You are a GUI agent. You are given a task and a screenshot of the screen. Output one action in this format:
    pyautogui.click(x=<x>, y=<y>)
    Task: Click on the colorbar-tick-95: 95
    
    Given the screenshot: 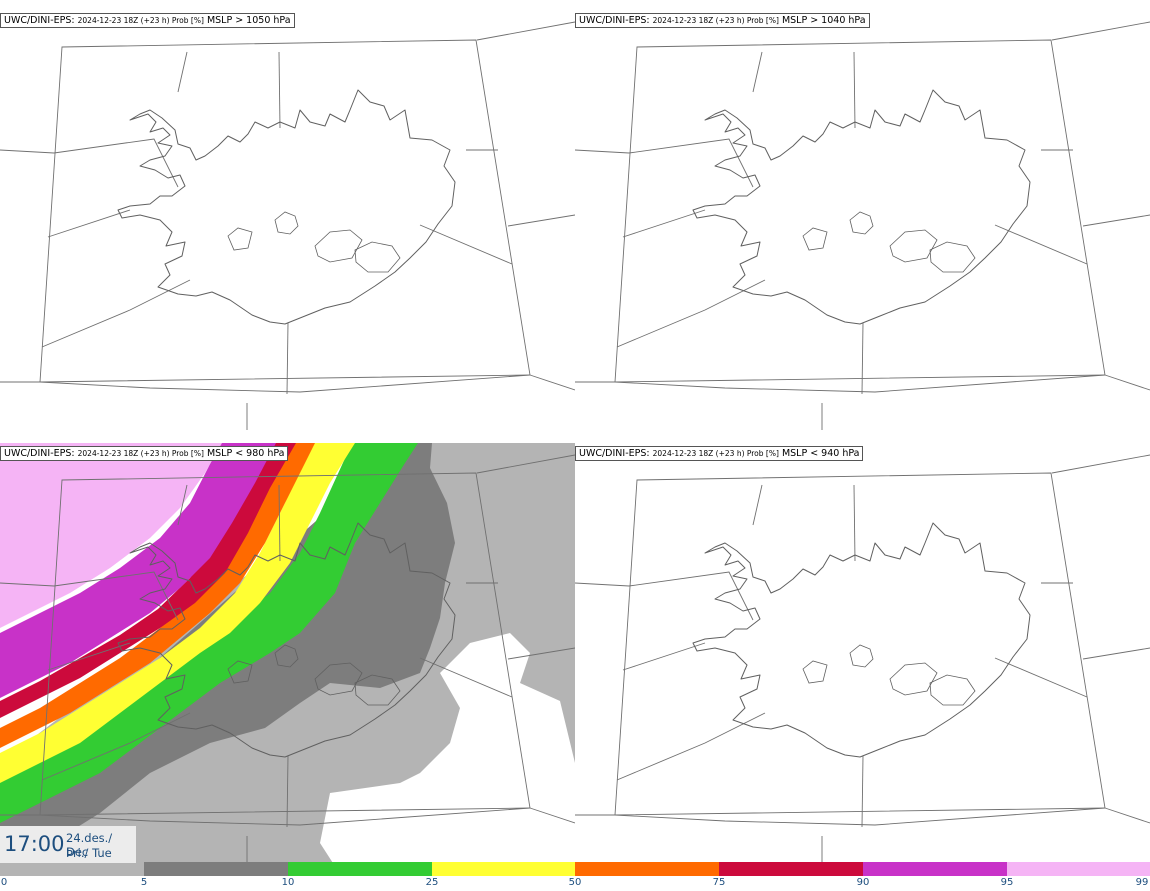 What is the action you would take?
    pyautogui.click(x=1007, y=882)
    